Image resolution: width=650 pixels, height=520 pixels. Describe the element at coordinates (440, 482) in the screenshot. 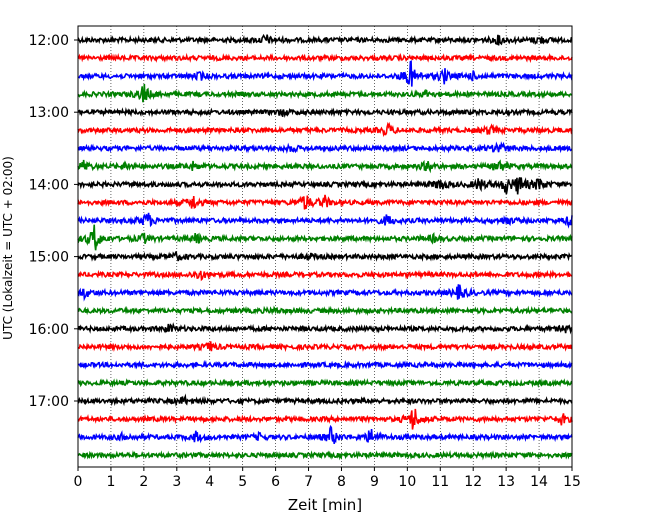

I see `x-tick-label: 11` at that location.